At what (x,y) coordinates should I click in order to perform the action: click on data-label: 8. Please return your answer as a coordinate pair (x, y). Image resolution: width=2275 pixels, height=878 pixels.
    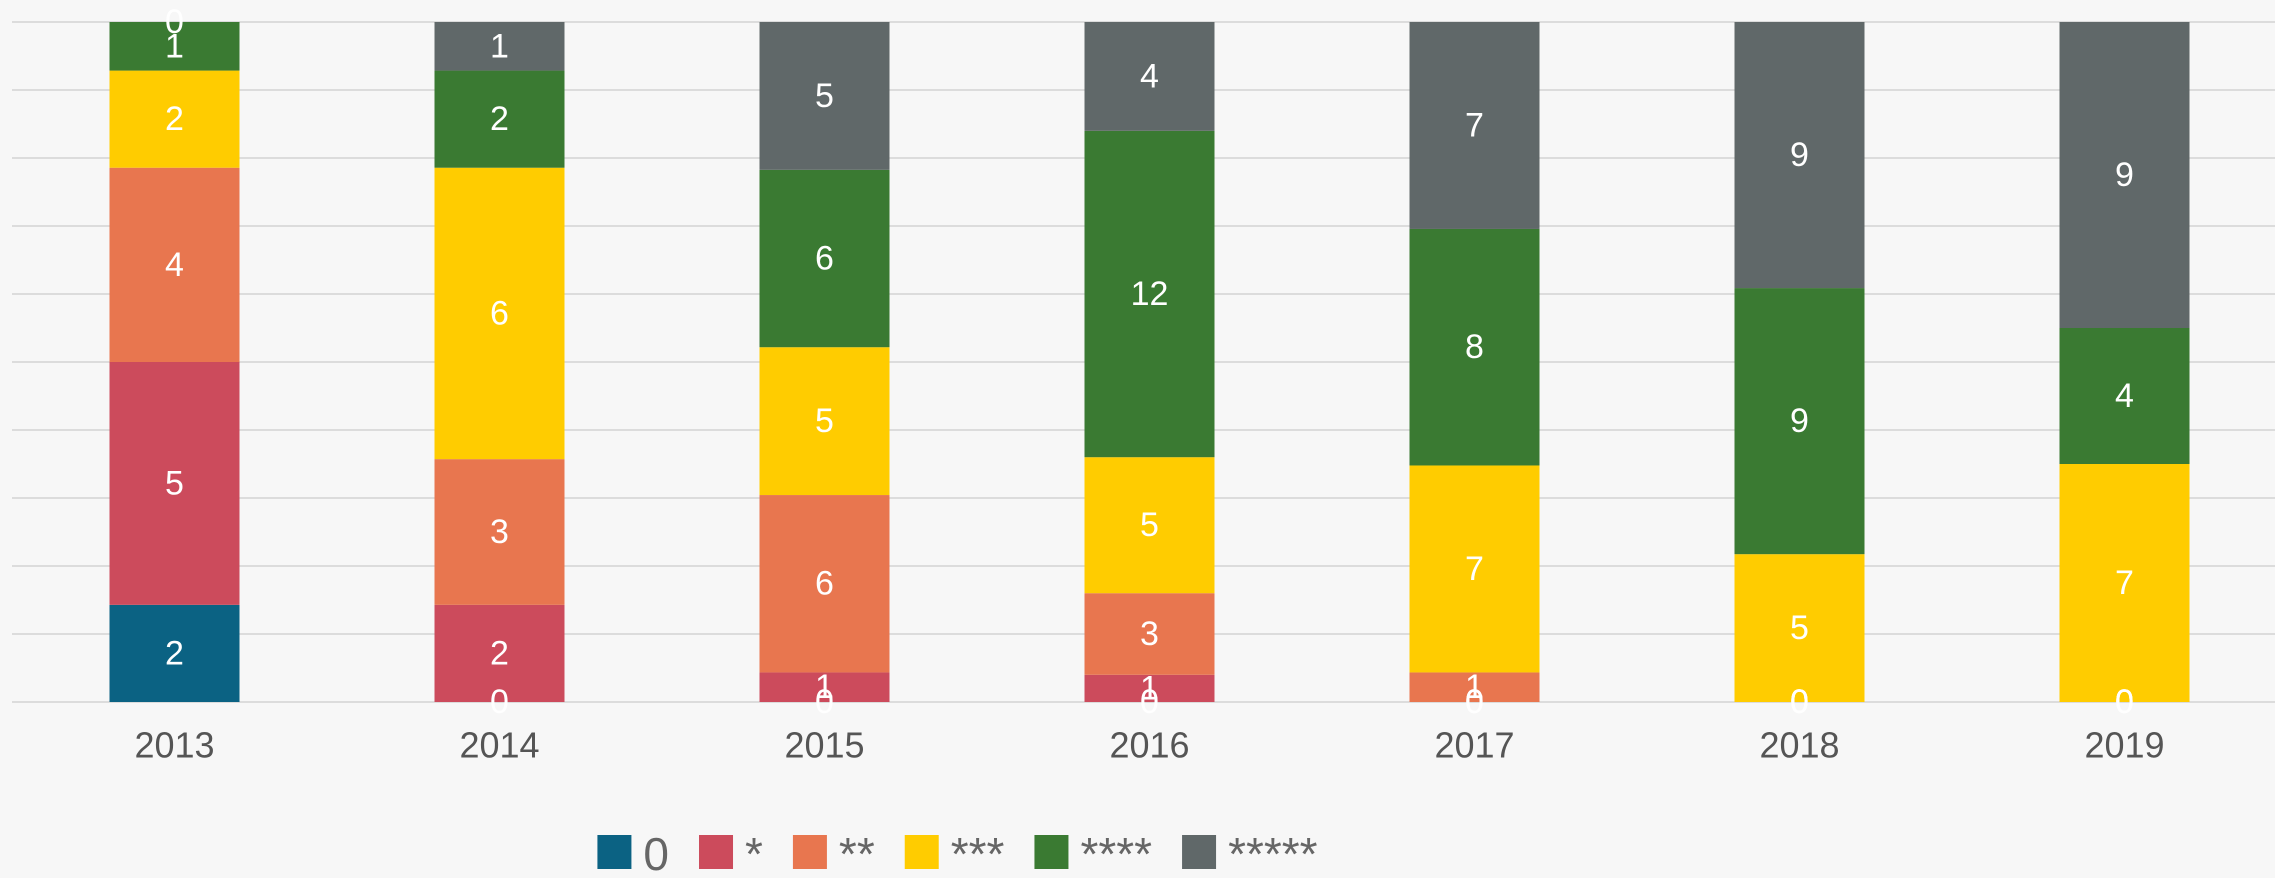
    Looking at the image, I should click on (1474, 347).